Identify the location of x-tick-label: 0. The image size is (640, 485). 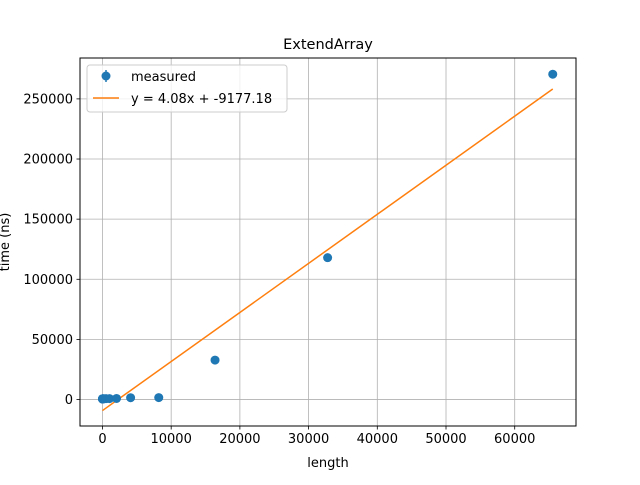
(102, 439).